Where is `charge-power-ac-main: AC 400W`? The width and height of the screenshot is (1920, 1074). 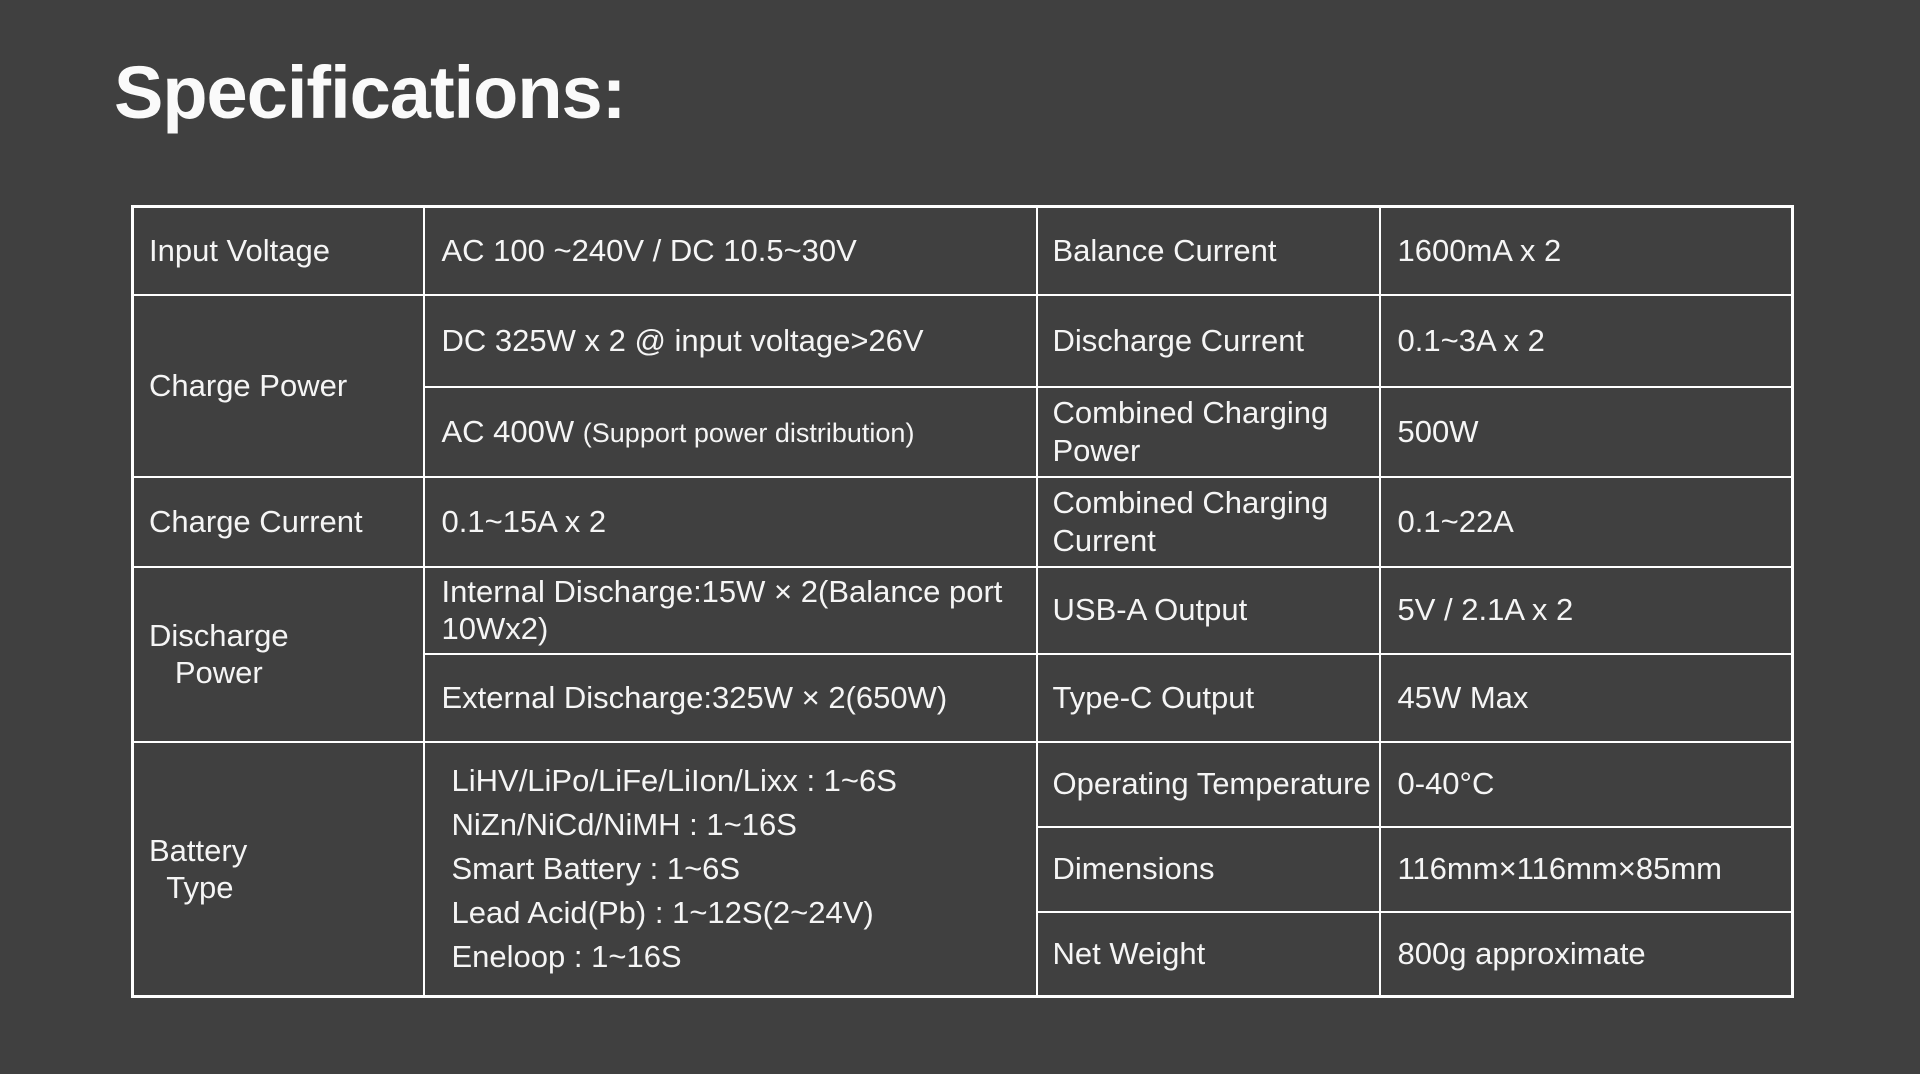
charge-power-ac-main: AC 400W is located at coordinates (512, 431).